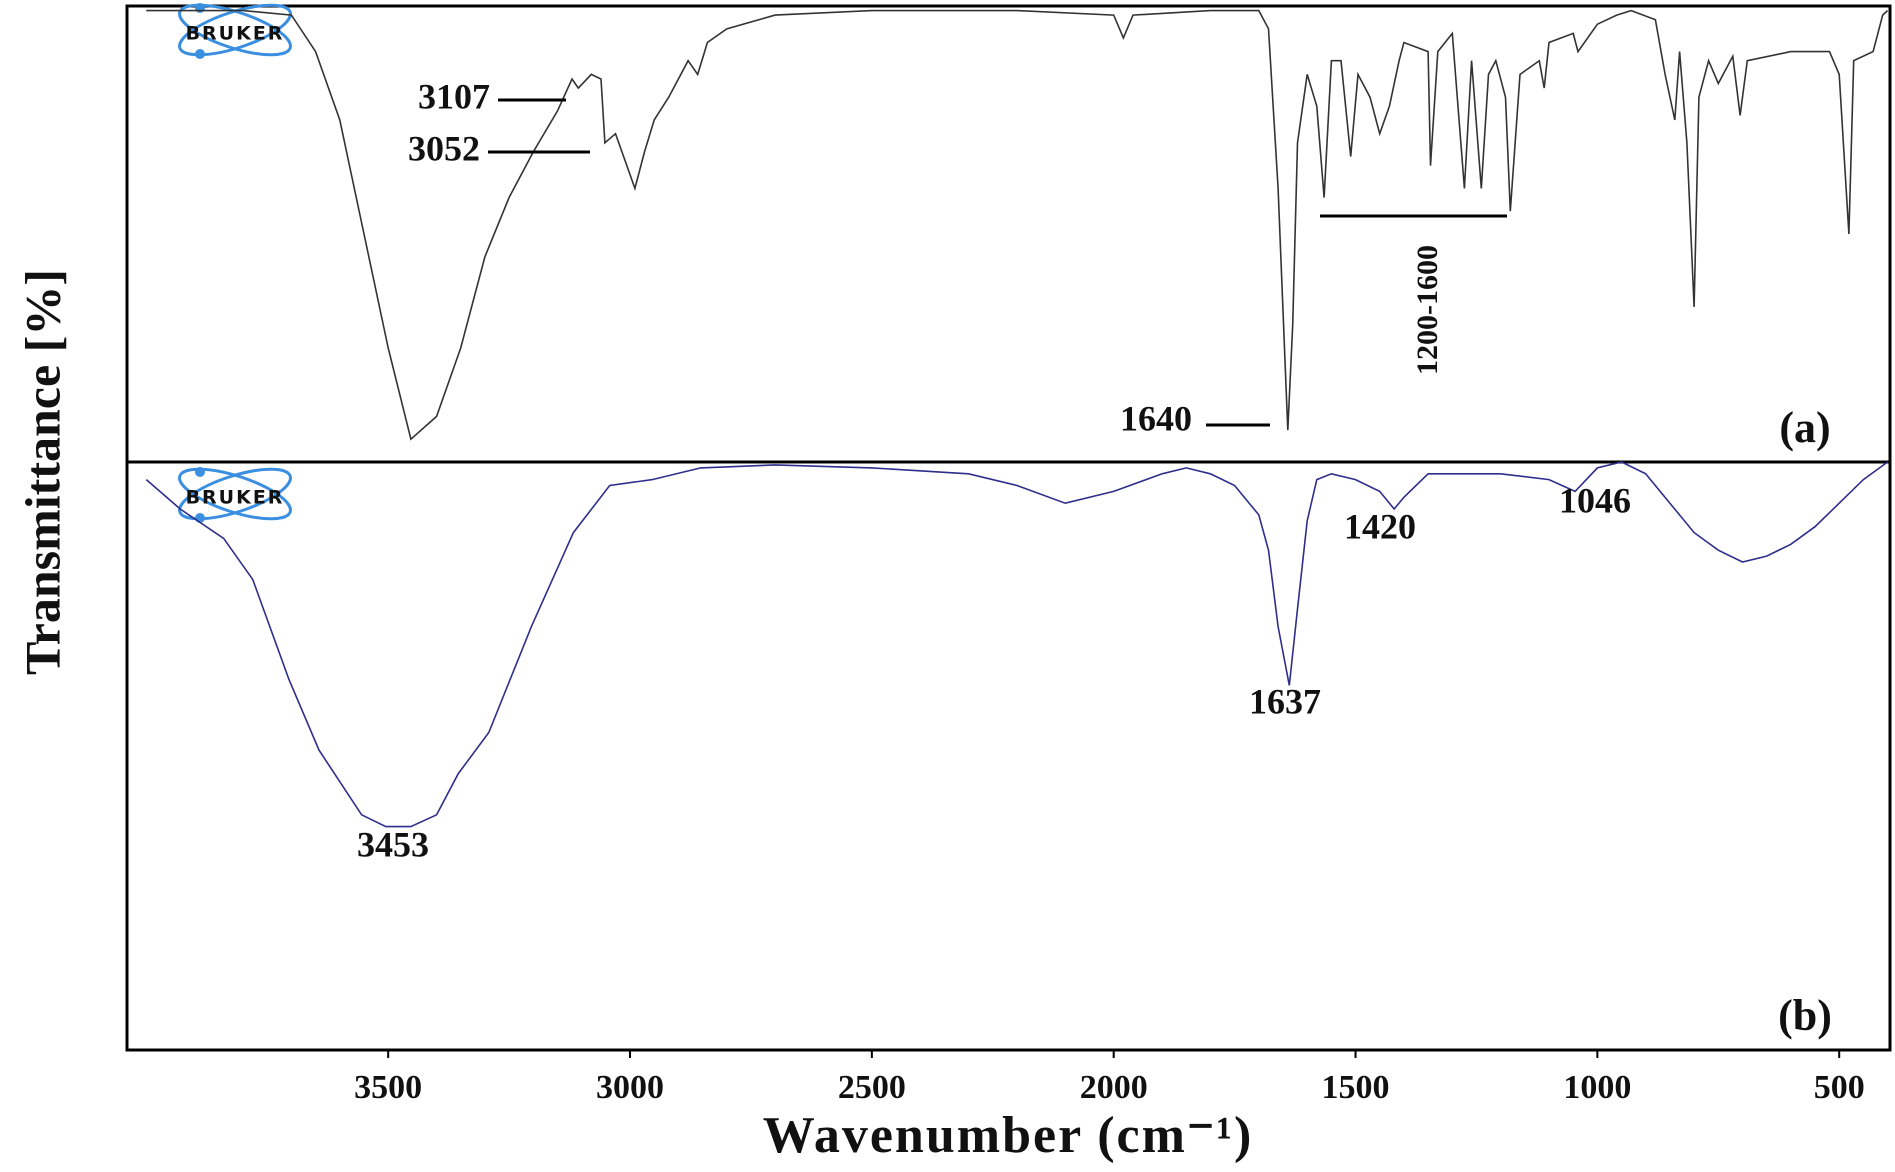  I want to click on peak-label: 3052, so click(444, 148).